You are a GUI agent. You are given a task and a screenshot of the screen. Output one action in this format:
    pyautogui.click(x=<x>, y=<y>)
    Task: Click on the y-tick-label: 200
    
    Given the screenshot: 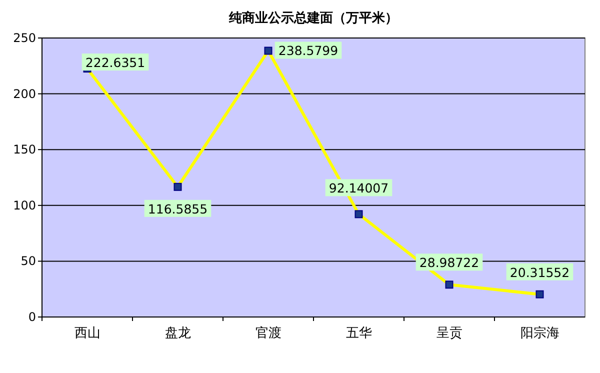 What is the action you would take?
    pyautogui.click(x=24, y=93)
    